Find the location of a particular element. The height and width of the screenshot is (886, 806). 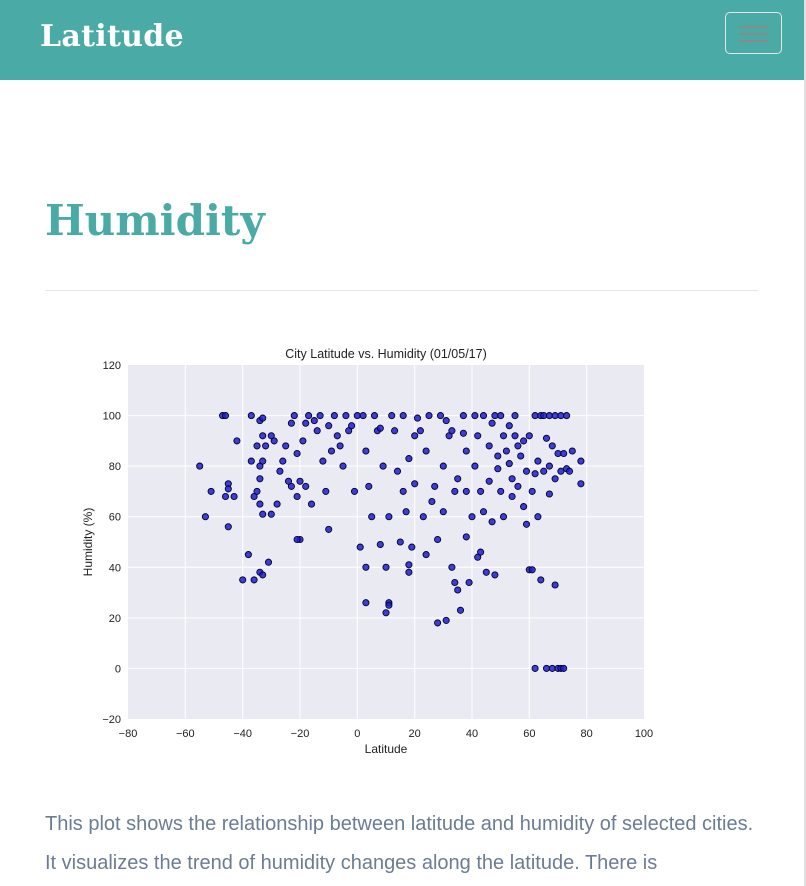

y-tick-label: 20 is located at coordinates (115, 619).